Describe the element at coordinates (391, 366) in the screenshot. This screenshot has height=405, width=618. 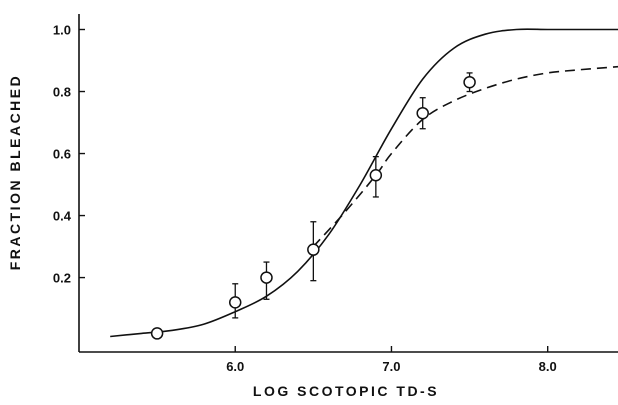
I see `x-tick-label: 7.0` at that location.